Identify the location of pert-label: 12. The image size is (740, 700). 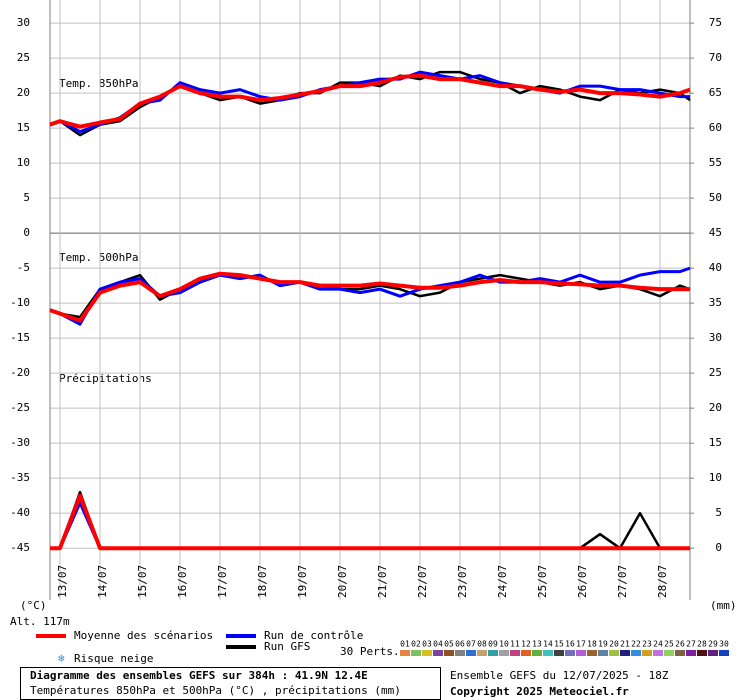
(526, 644).